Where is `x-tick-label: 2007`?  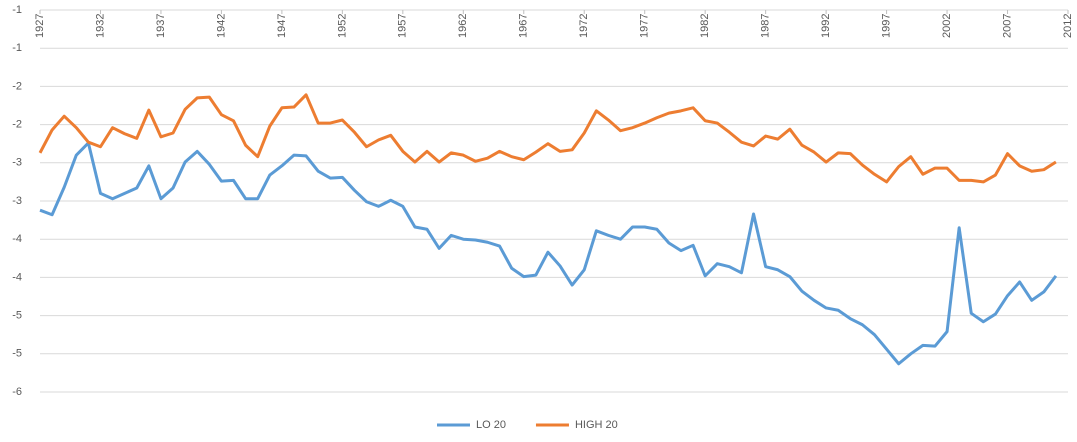
x-tick-label: 2007 is located at coordinates (1007, 26).